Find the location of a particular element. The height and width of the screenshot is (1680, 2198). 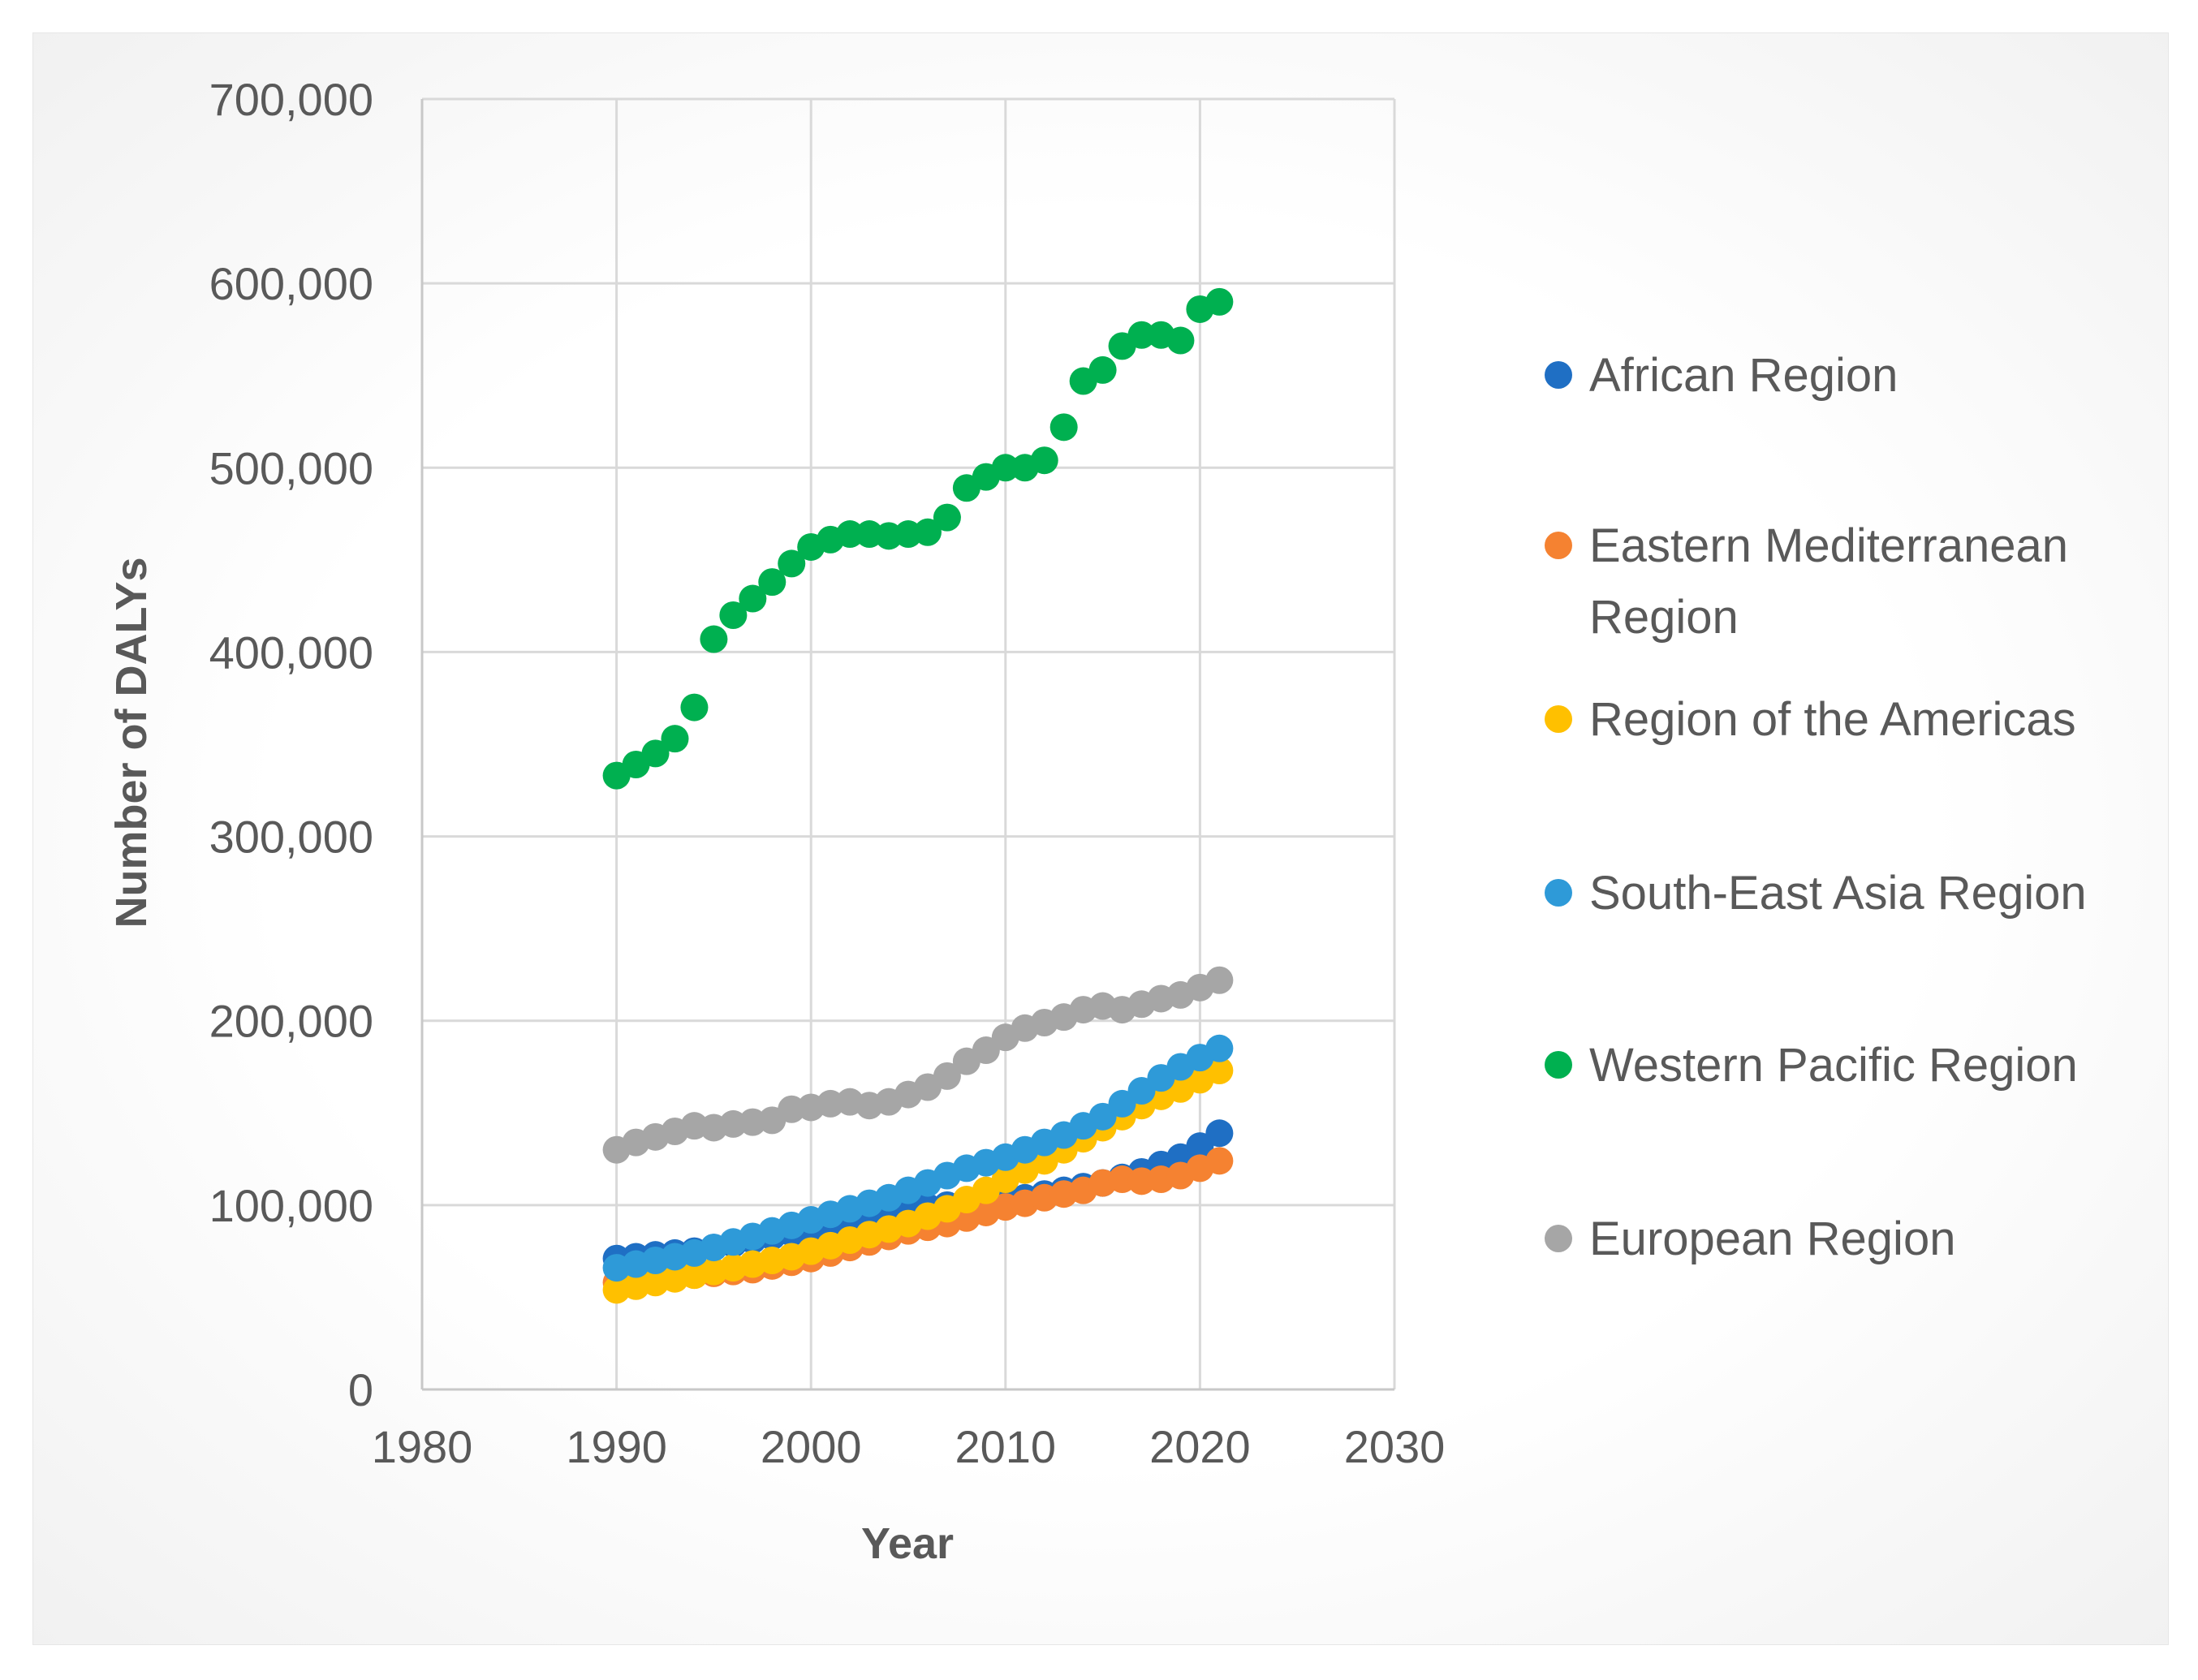

legend-label: Region of the Americas is located at coordinates (1832, 720).